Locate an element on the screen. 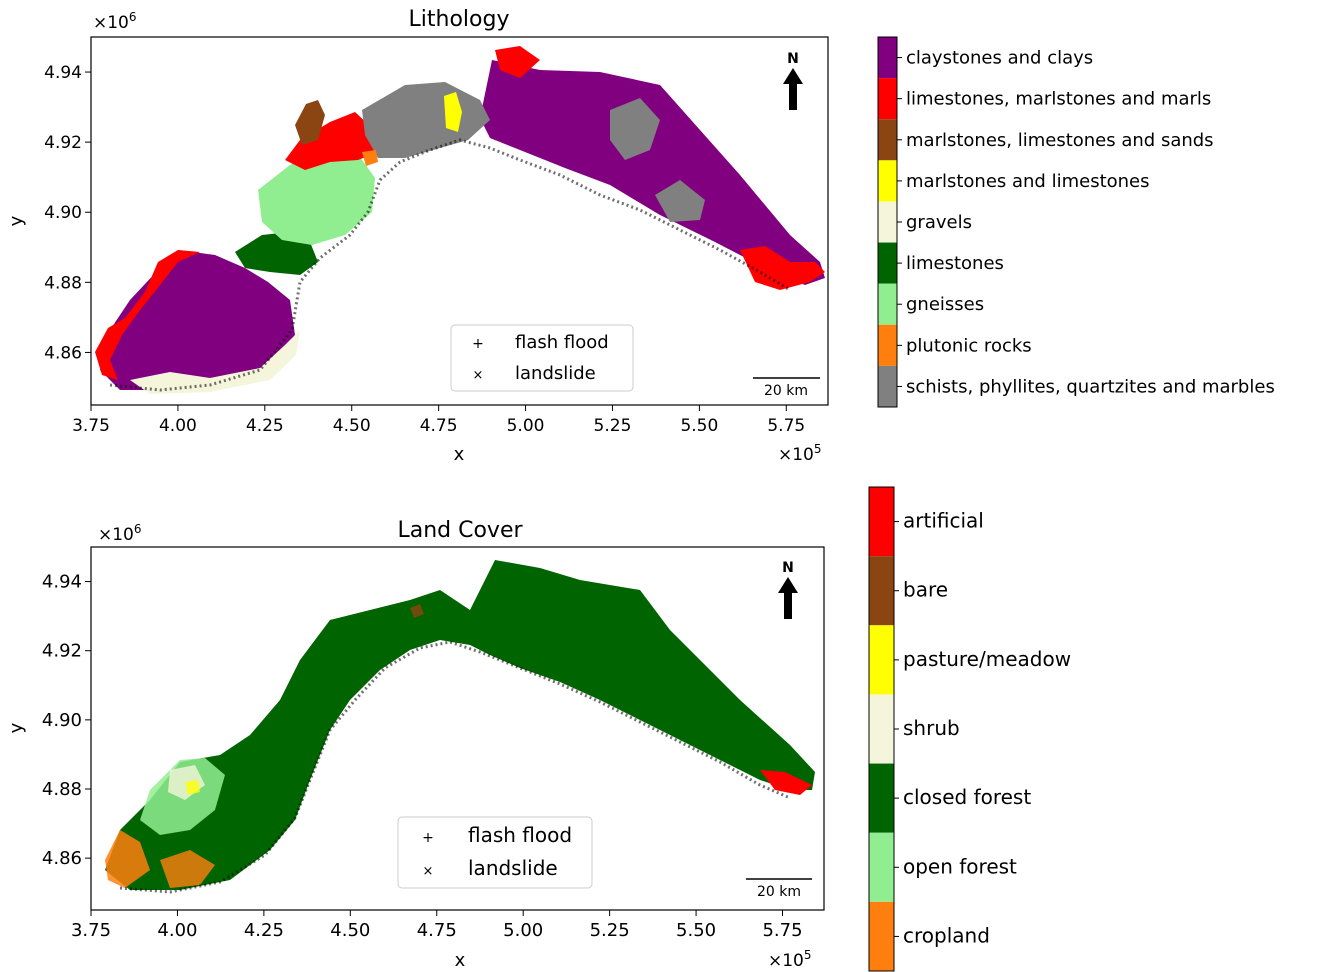  region-gravels-sw is located at coordinates (215, 362).